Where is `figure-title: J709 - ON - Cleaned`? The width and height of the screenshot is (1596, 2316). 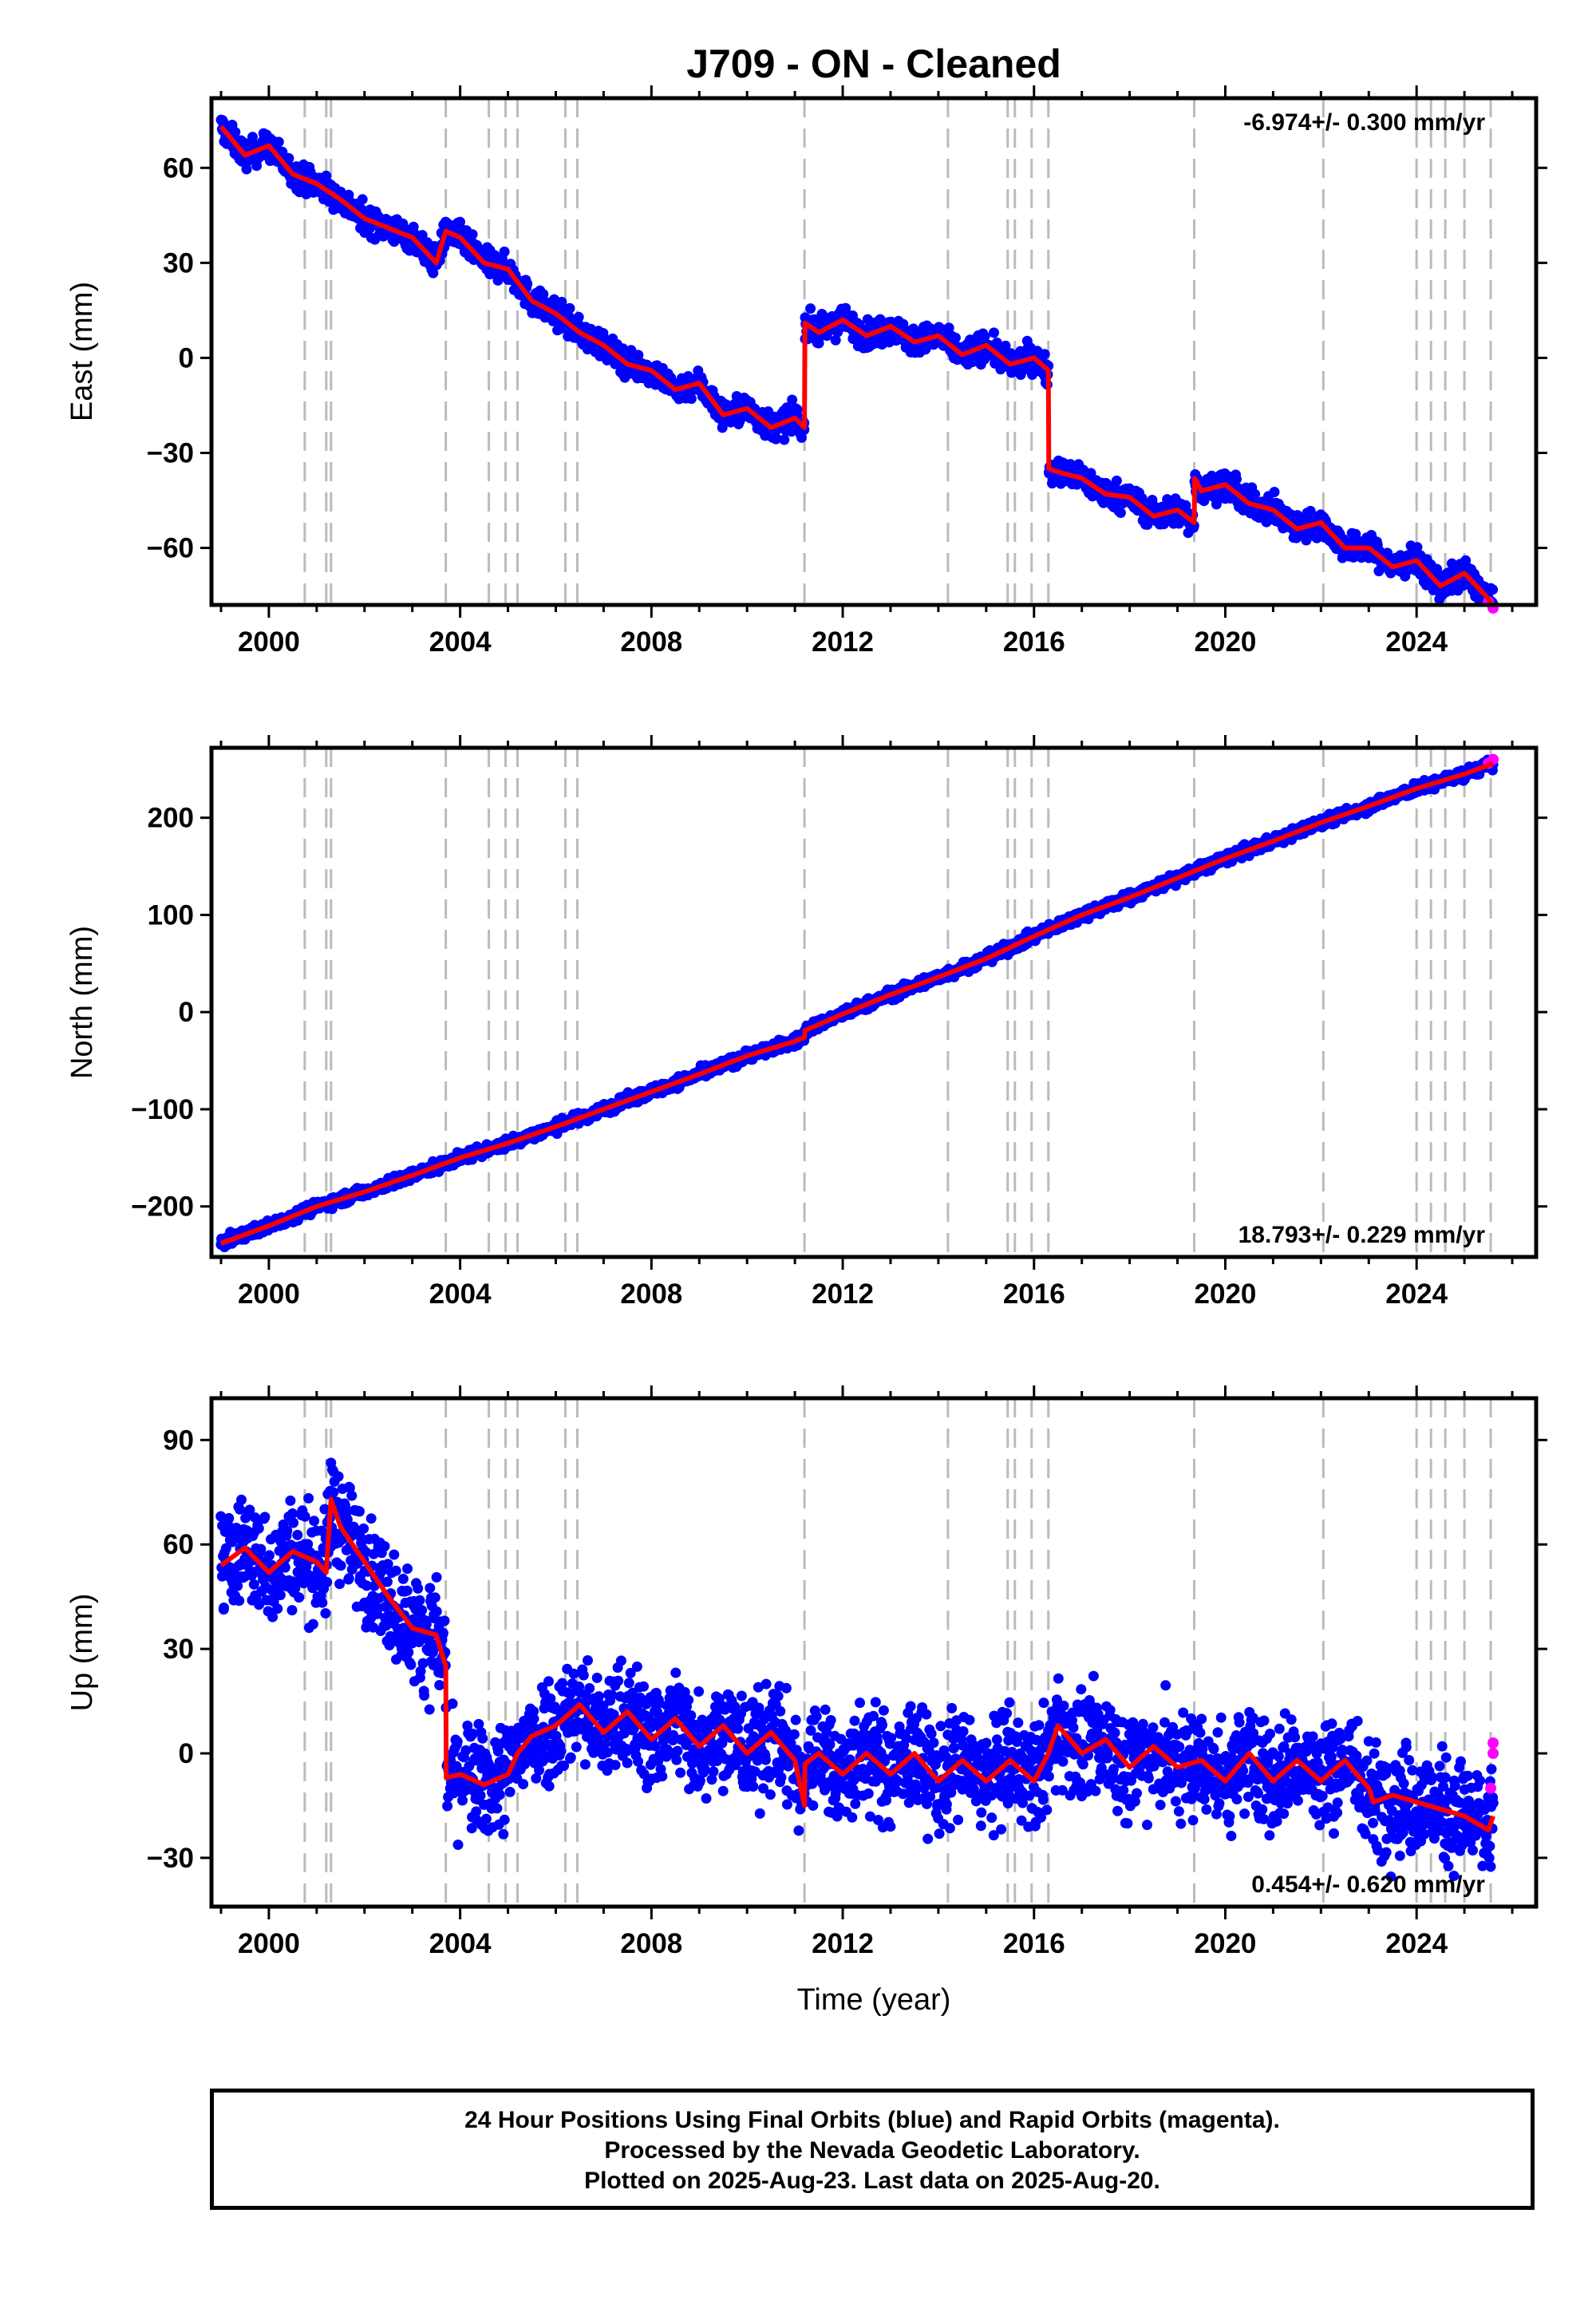 figure-title: J709 - ON - Cleaned is located at coordinates (873, 63).